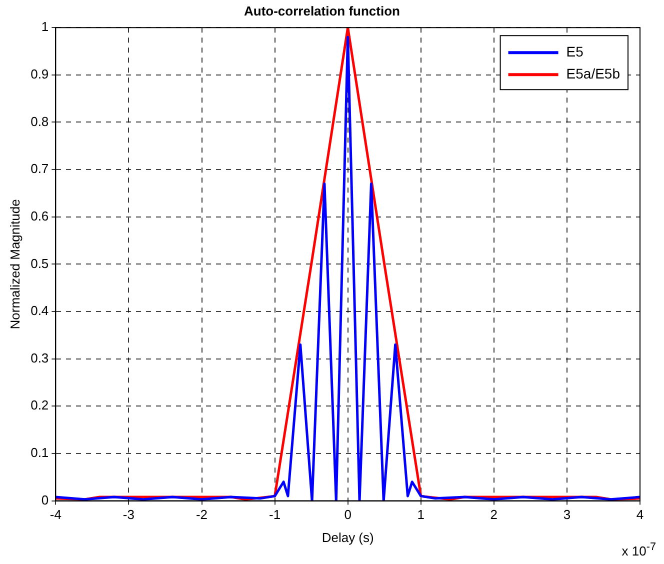 This screenshot has width=664, height=564. I want to click on y-tick-label: 1, so click(45, 26).